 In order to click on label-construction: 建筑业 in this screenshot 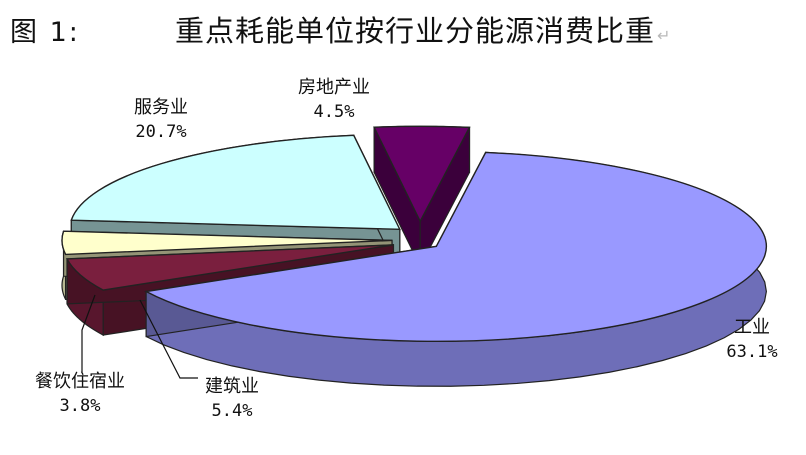, I will do `click(232, 386)`.